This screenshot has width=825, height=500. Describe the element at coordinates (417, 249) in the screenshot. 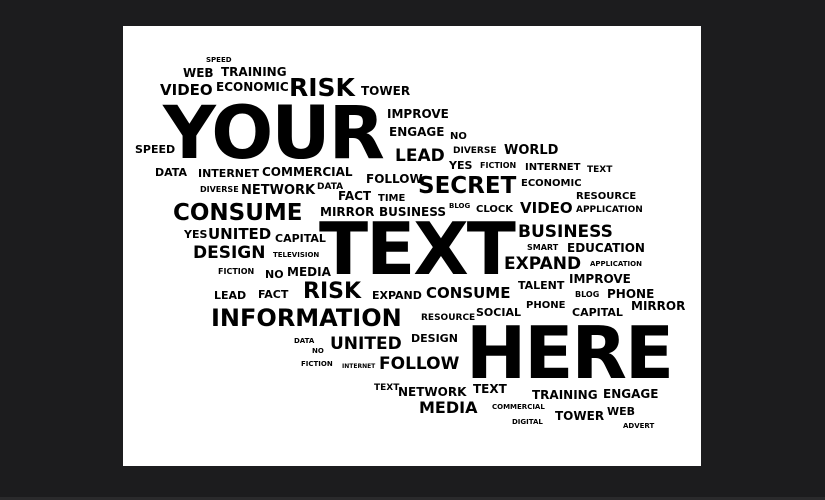

I see `word-text: TEXT` at that location.